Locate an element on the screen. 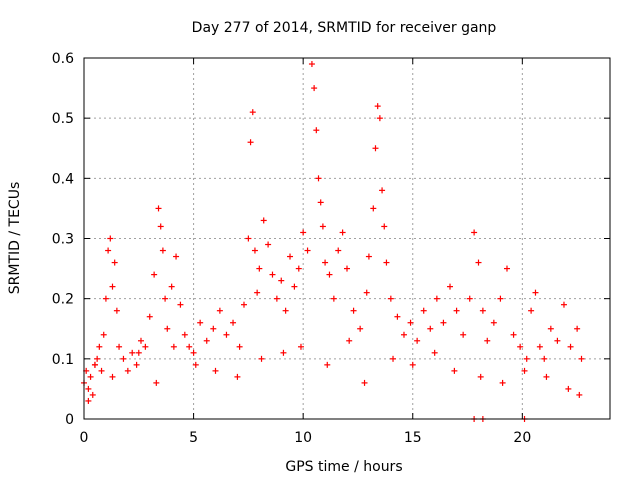 This screenshot has width=640, height=480. x-tick-label: 0 is located at coordinates (84, 438).